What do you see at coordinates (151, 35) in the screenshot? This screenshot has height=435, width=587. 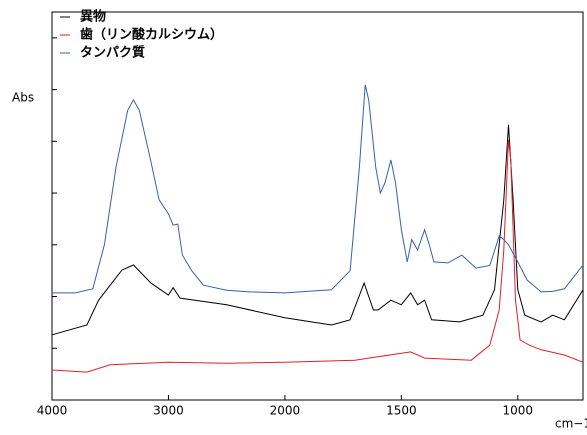 I see `legend-text: 歯（リン酸カルシウム）` at bounding box center [151, 35].